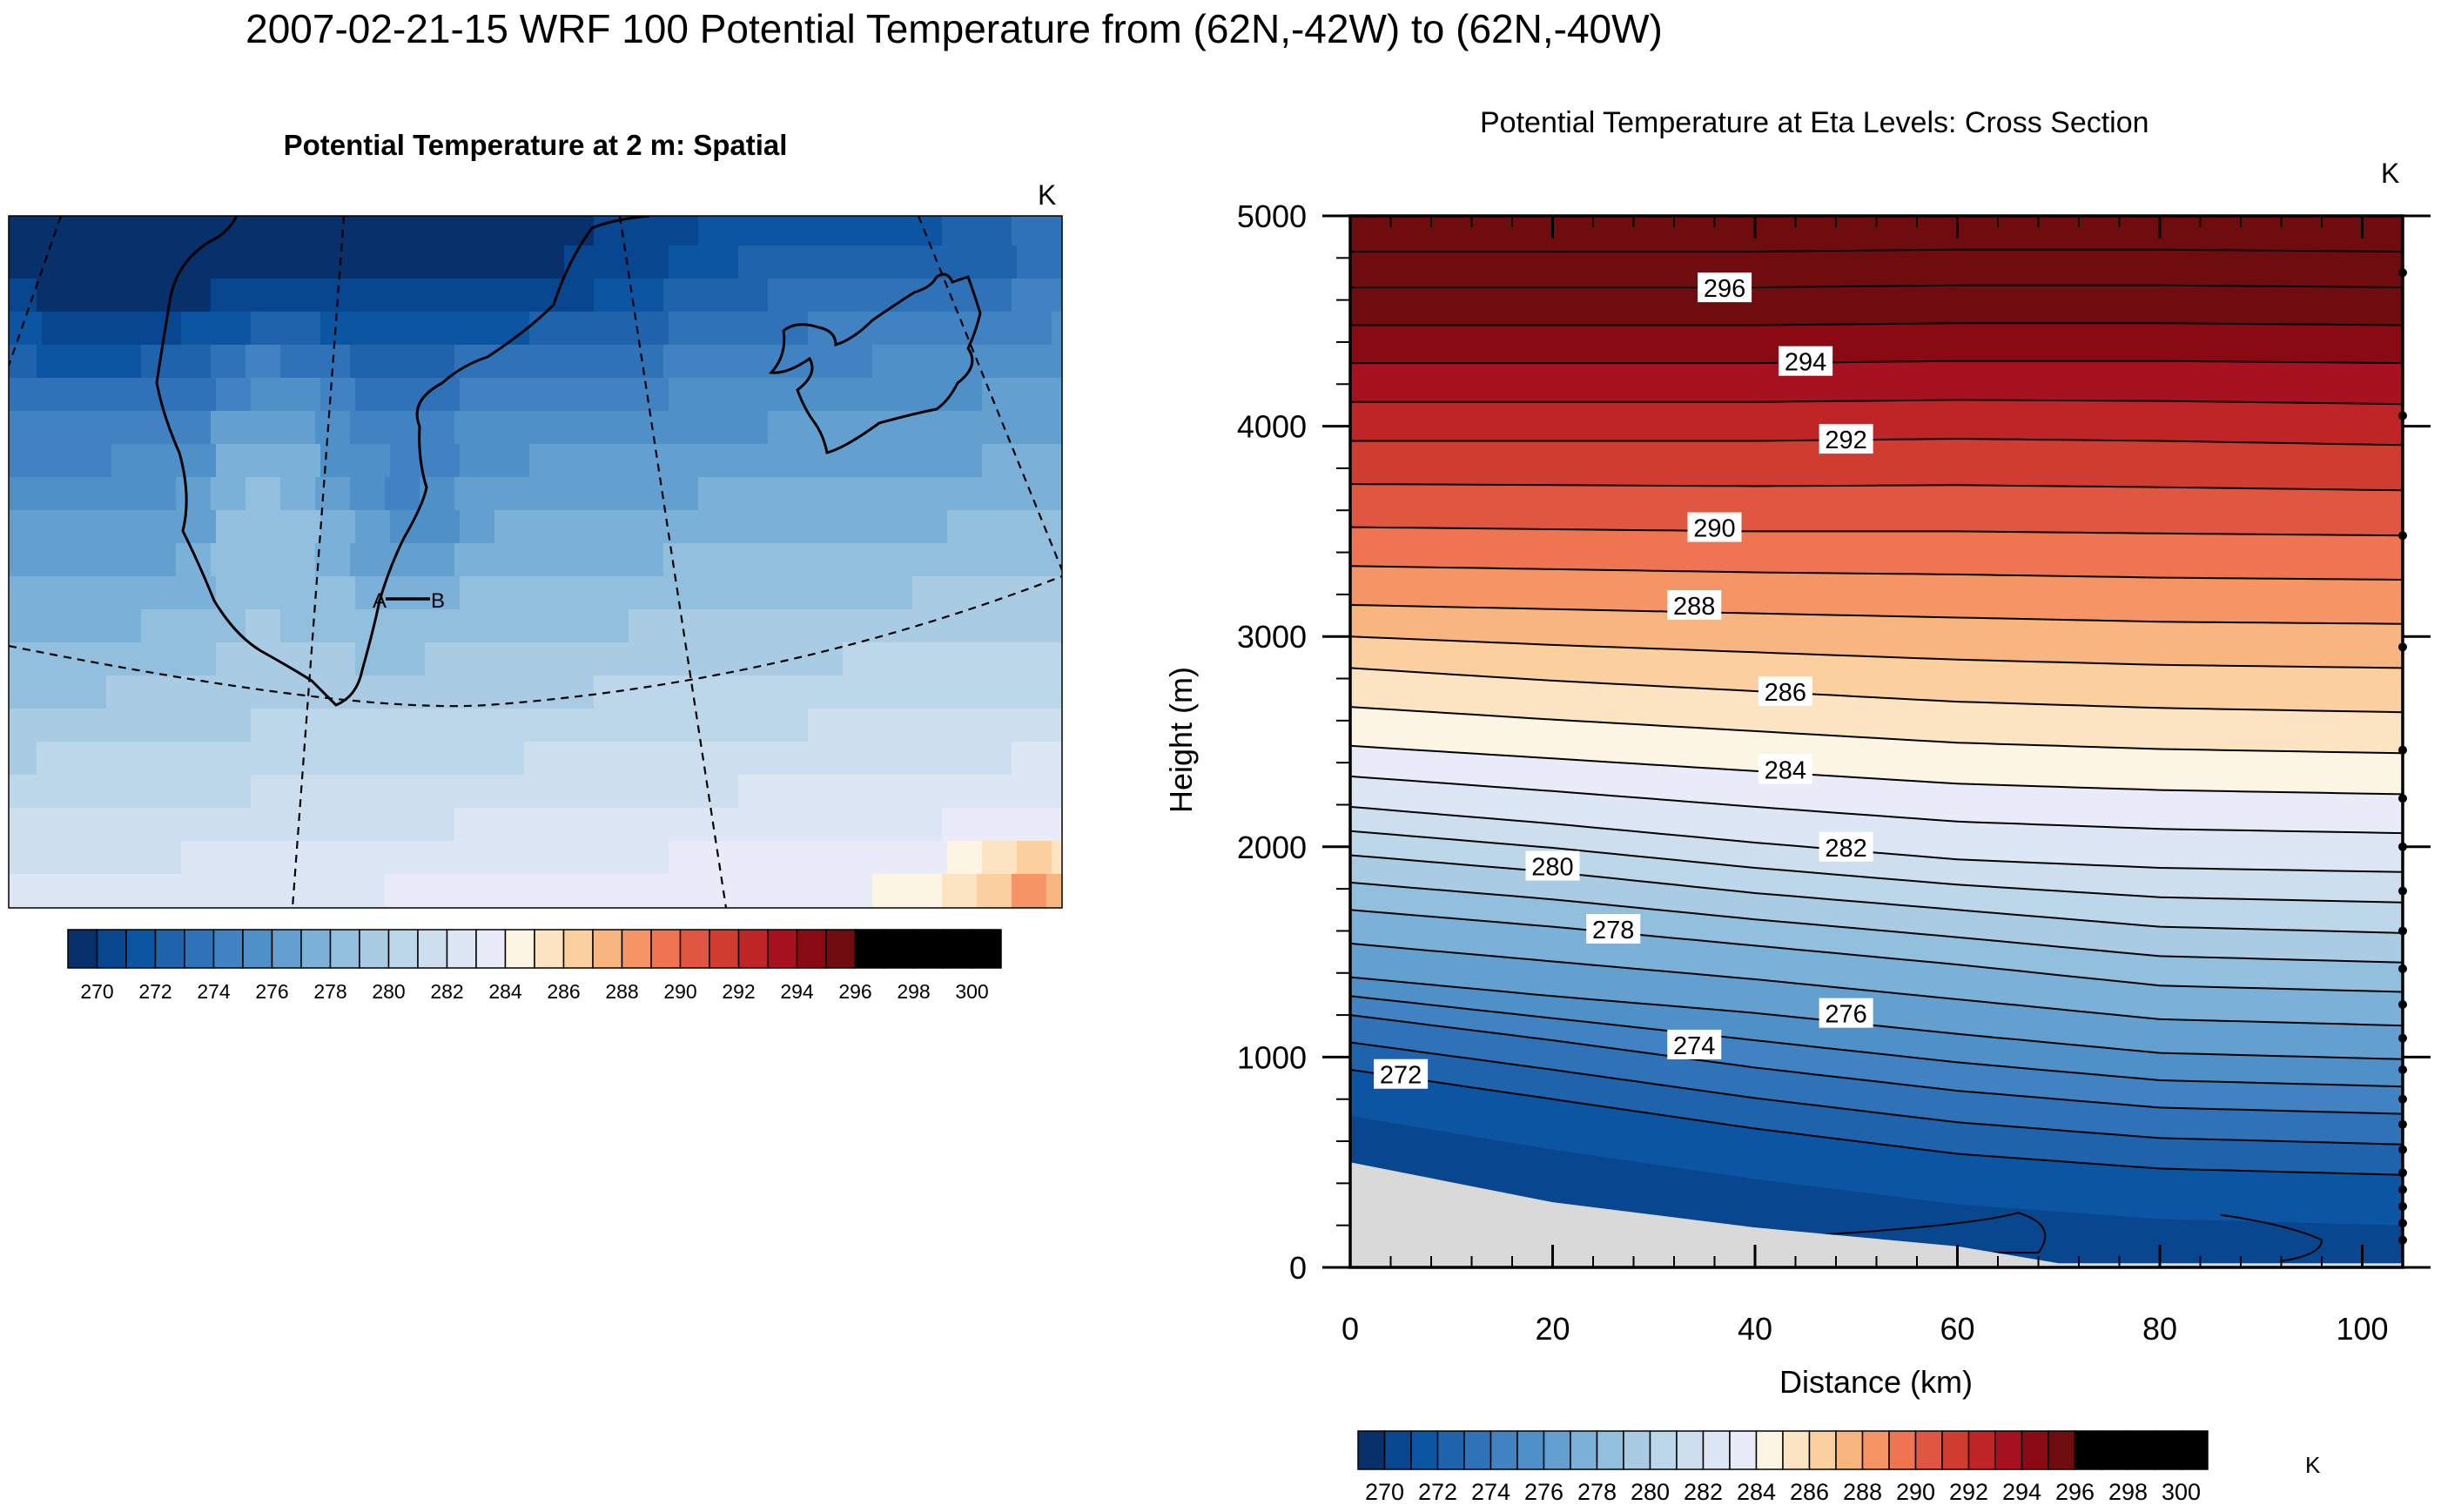 The height and width of the screenshot is (1512, 2441). I want to click on colorbar-tick-label: 282, so click(447, 991).